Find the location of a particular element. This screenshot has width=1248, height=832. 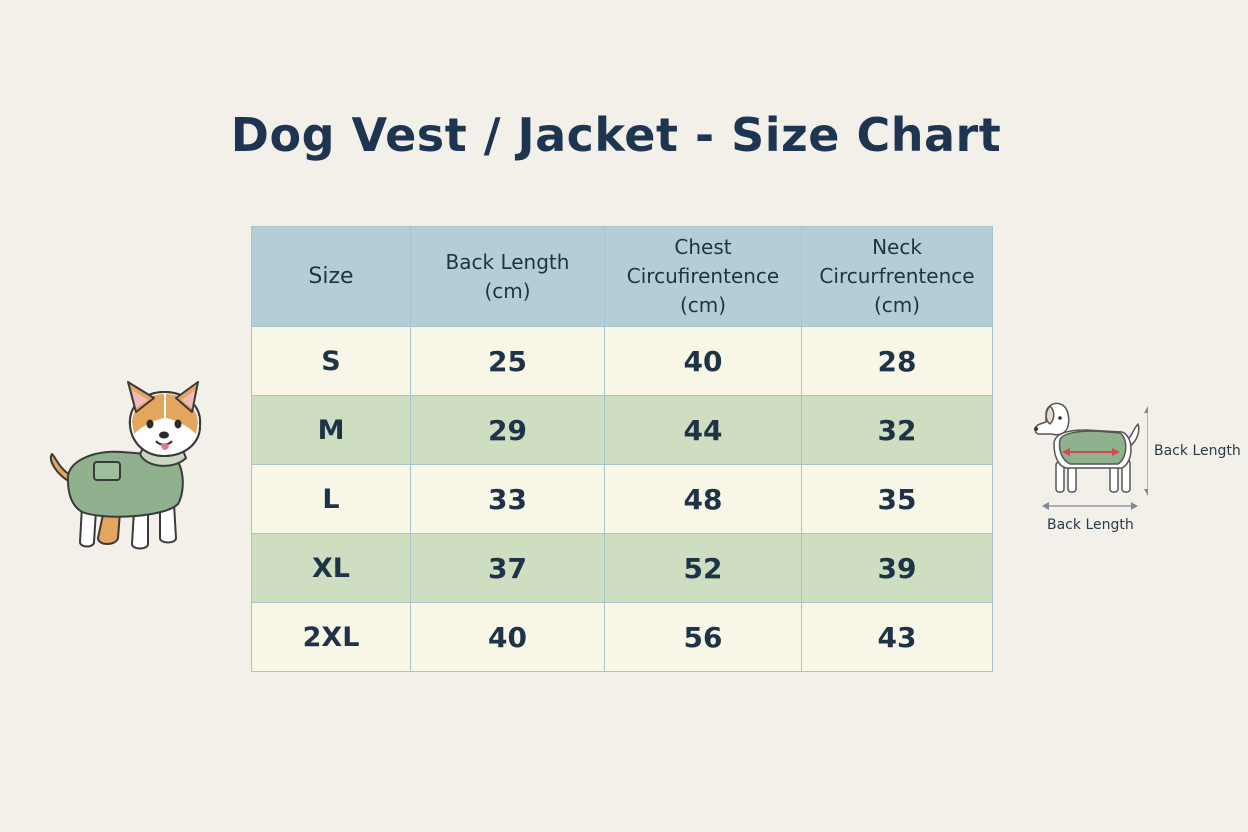

cell-neck: 43 is located at coordinates (897, 637).